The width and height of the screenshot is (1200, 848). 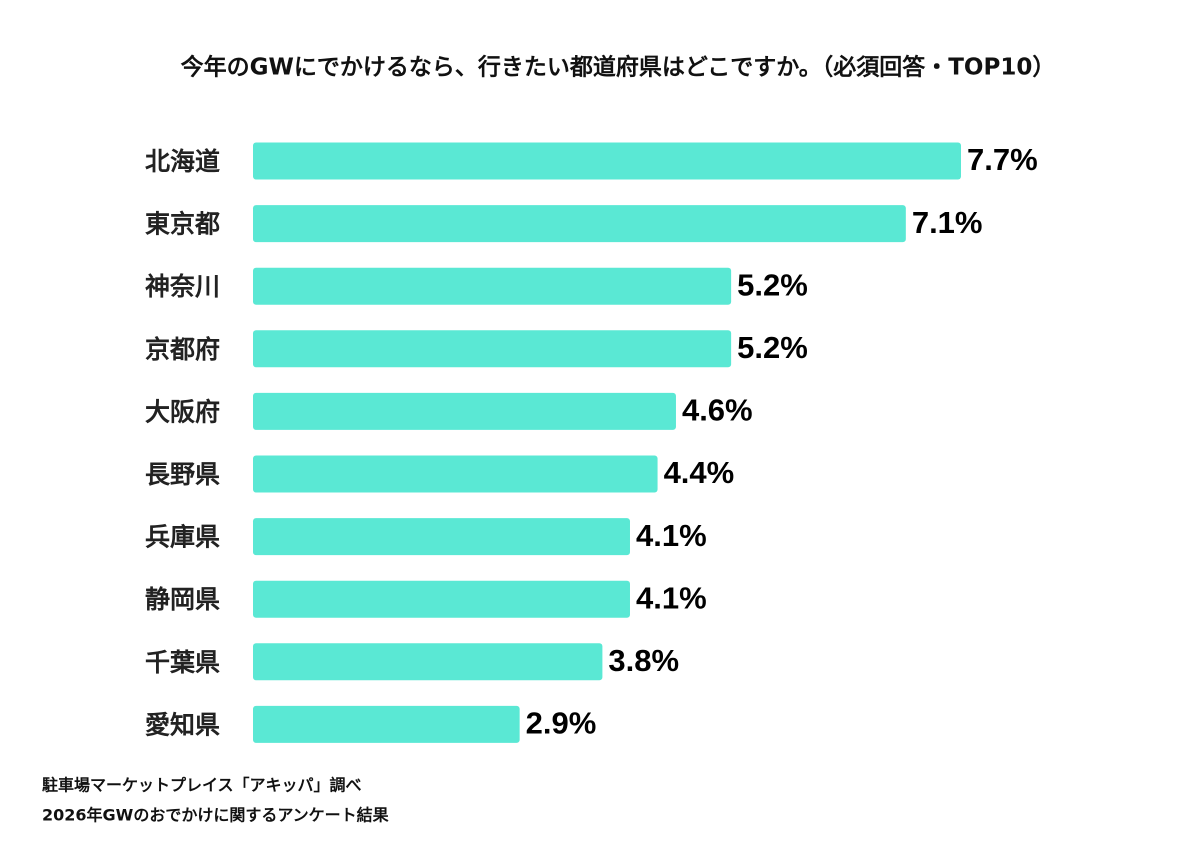 What do you see at coordinates (202, 785) in the screenshot?
I see `footnote: 駐車場マーケットプレイス「アキッパ」調べ` at bounding box center [202, 785].